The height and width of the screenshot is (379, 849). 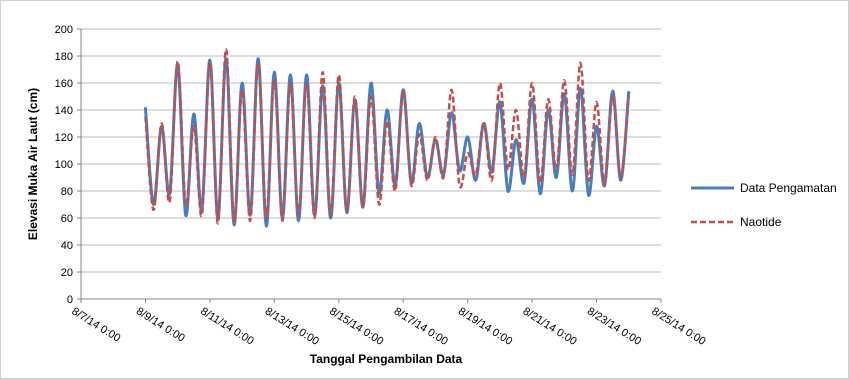 I want to click on y-axis-title: Elevasi Muka Air Laut (cm), so click(x=33, y=164).